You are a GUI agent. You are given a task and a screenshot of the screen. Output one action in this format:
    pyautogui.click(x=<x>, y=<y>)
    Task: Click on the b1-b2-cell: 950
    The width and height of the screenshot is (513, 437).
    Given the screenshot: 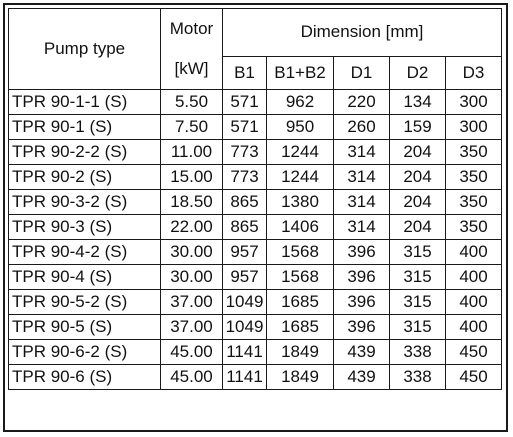 What is the action you would take?
    pyautogui.click(x=300, y=127)
    